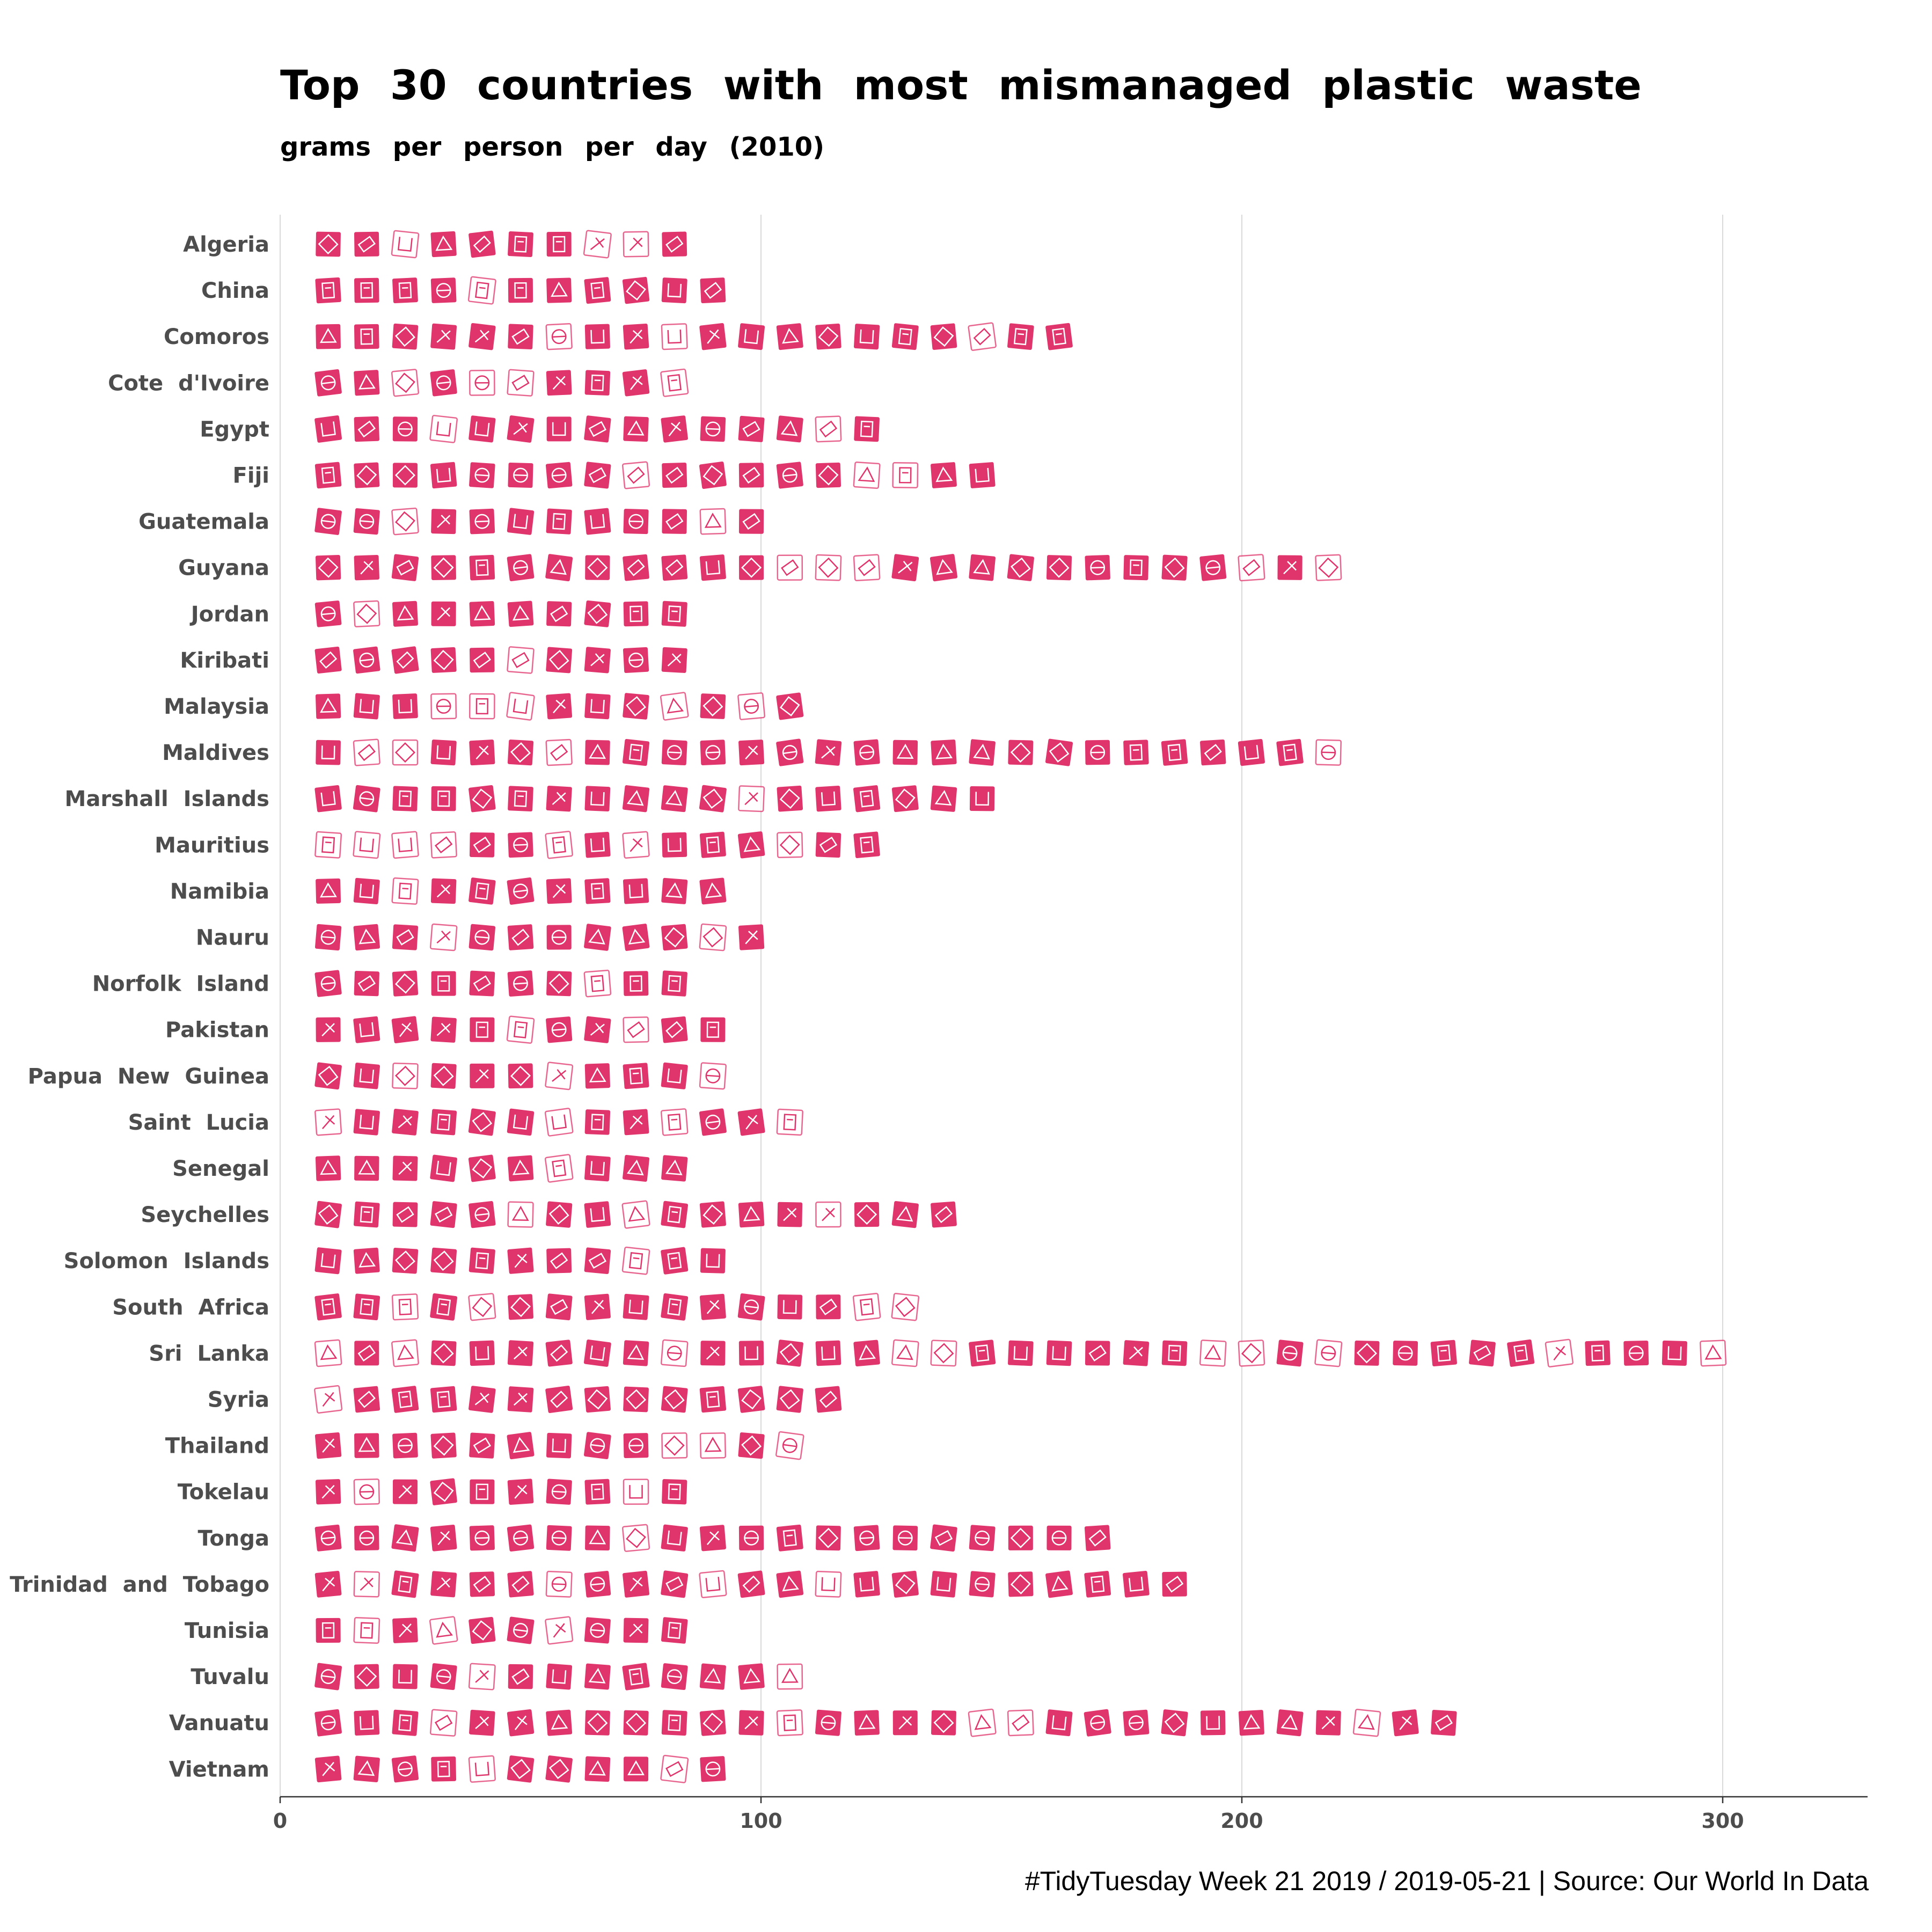  What do you see at coordinates (148, 1076) in the screenshot?
I see `country-label-papua-new-guinea: Papua New Guinea` at bounding box center [148, 1076].